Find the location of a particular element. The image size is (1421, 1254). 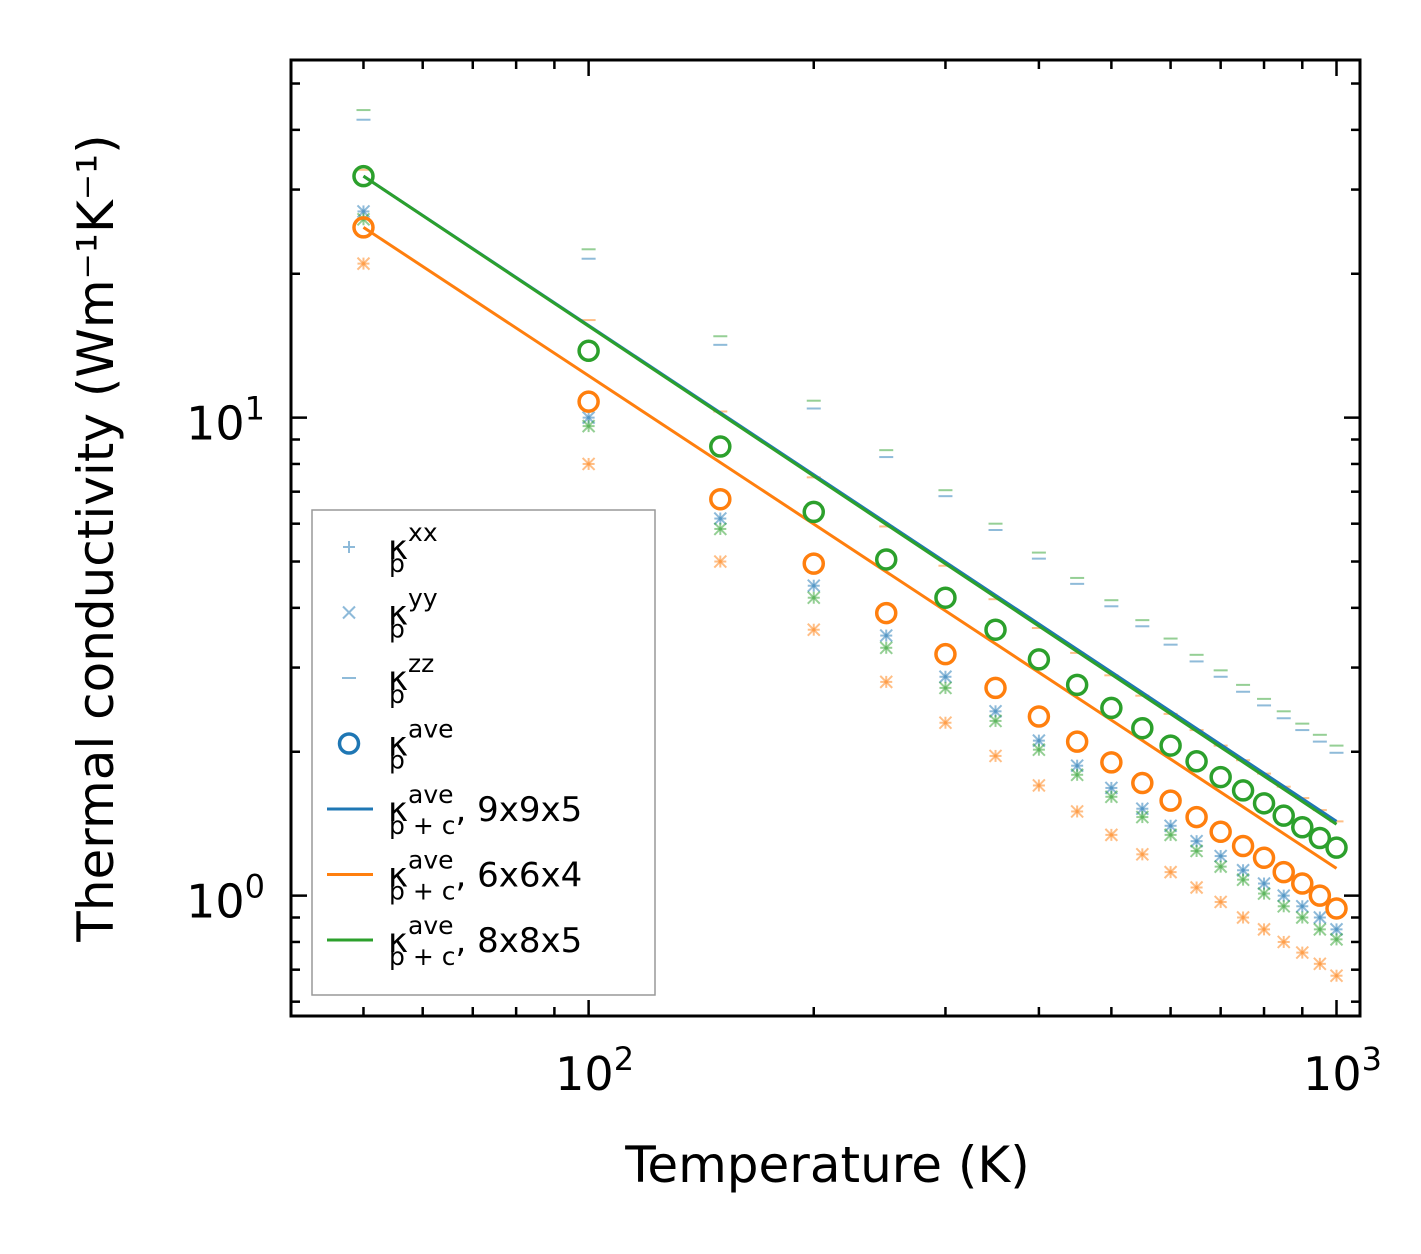

legend-label: κyy p is located at coordinates (413, 614).